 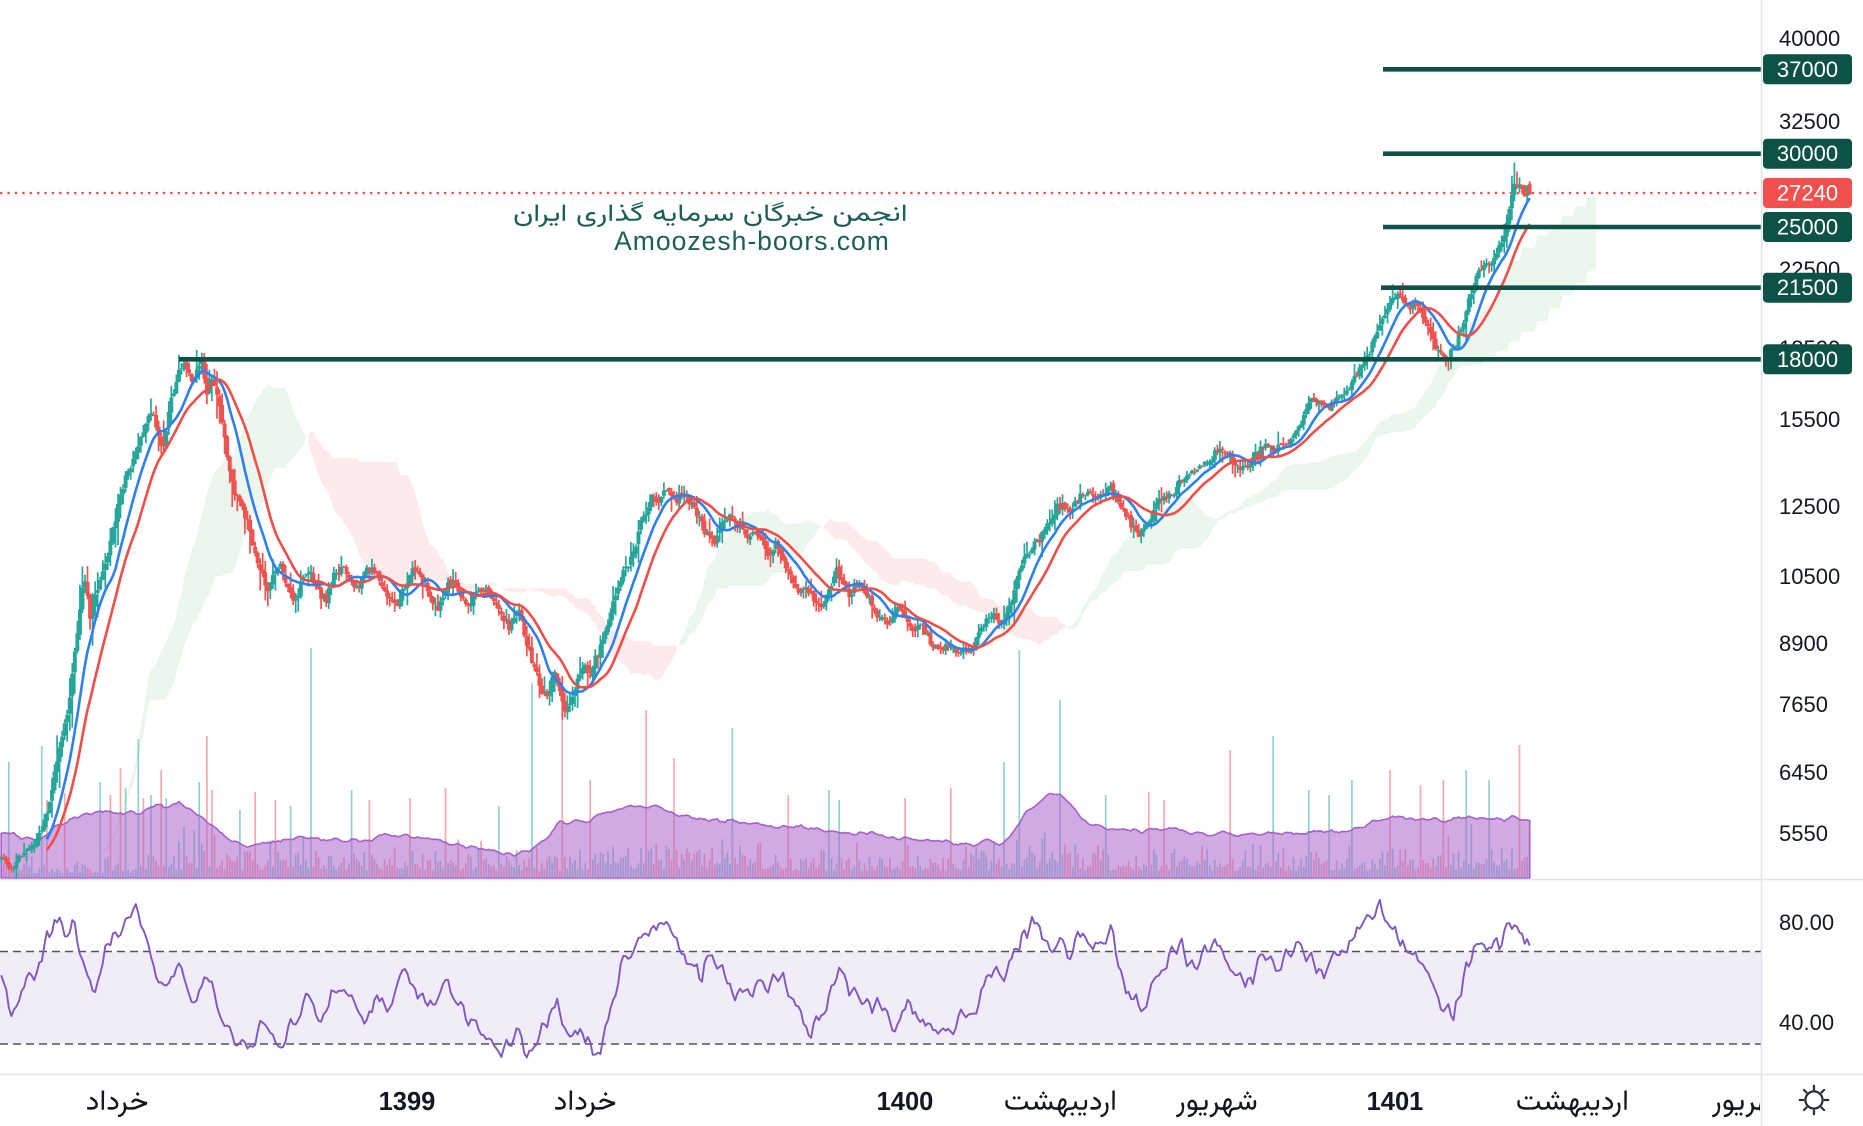 I want to click on svg-text: 21500, so click(x=1807, y=287).